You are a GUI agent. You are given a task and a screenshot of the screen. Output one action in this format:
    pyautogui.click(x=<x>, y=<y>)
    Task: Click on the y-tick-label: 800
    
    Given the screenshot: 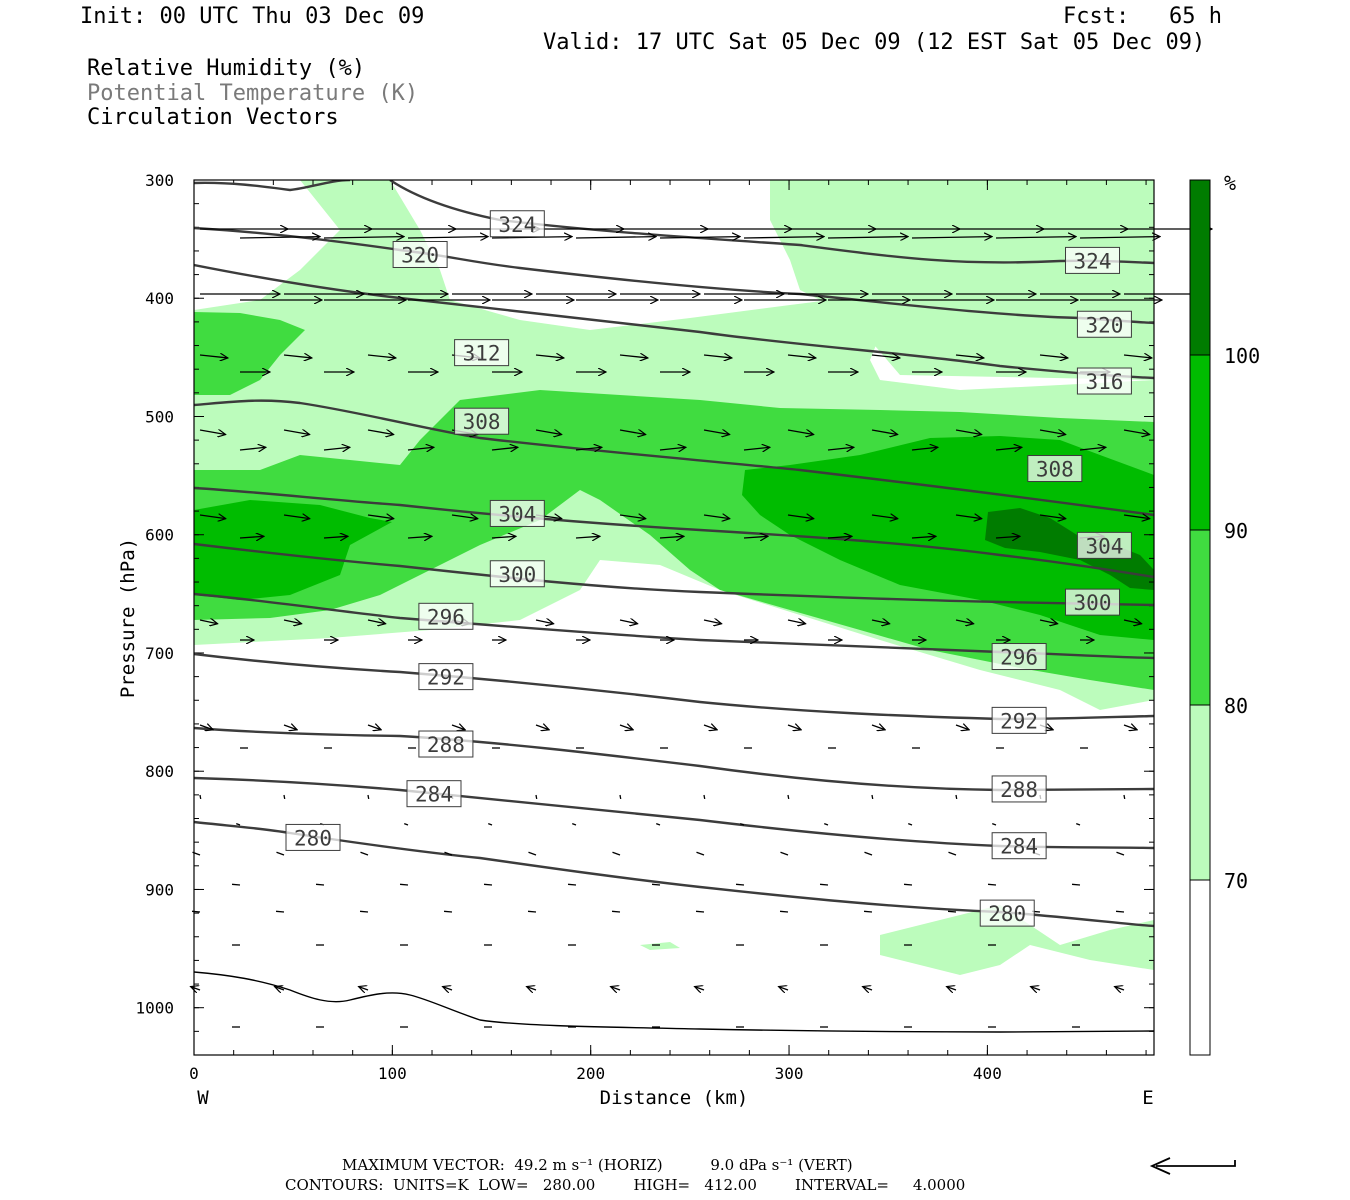 What is the action you would take?
    pyautogui.click(x=159, y=771)
    